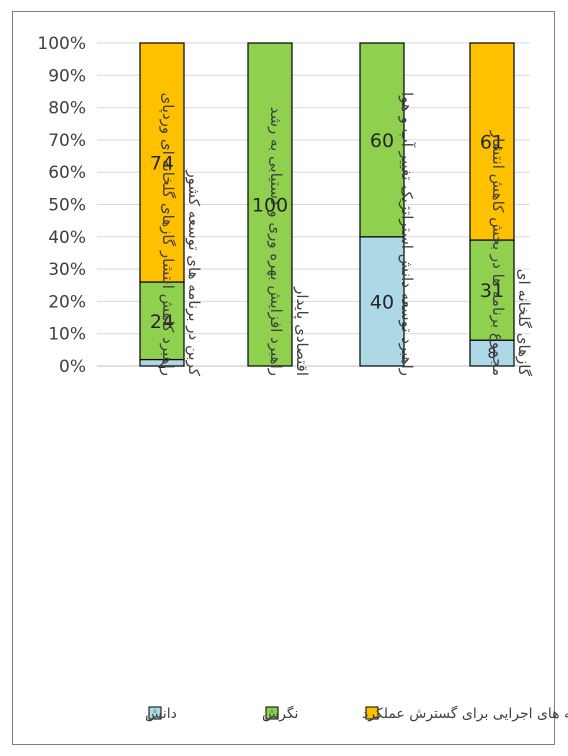 The width and height of the screenshot is (568, 756). Describe the element at coordinates (67, 238) in the screenshot. I see `y-tick-label: 40%` at that location.